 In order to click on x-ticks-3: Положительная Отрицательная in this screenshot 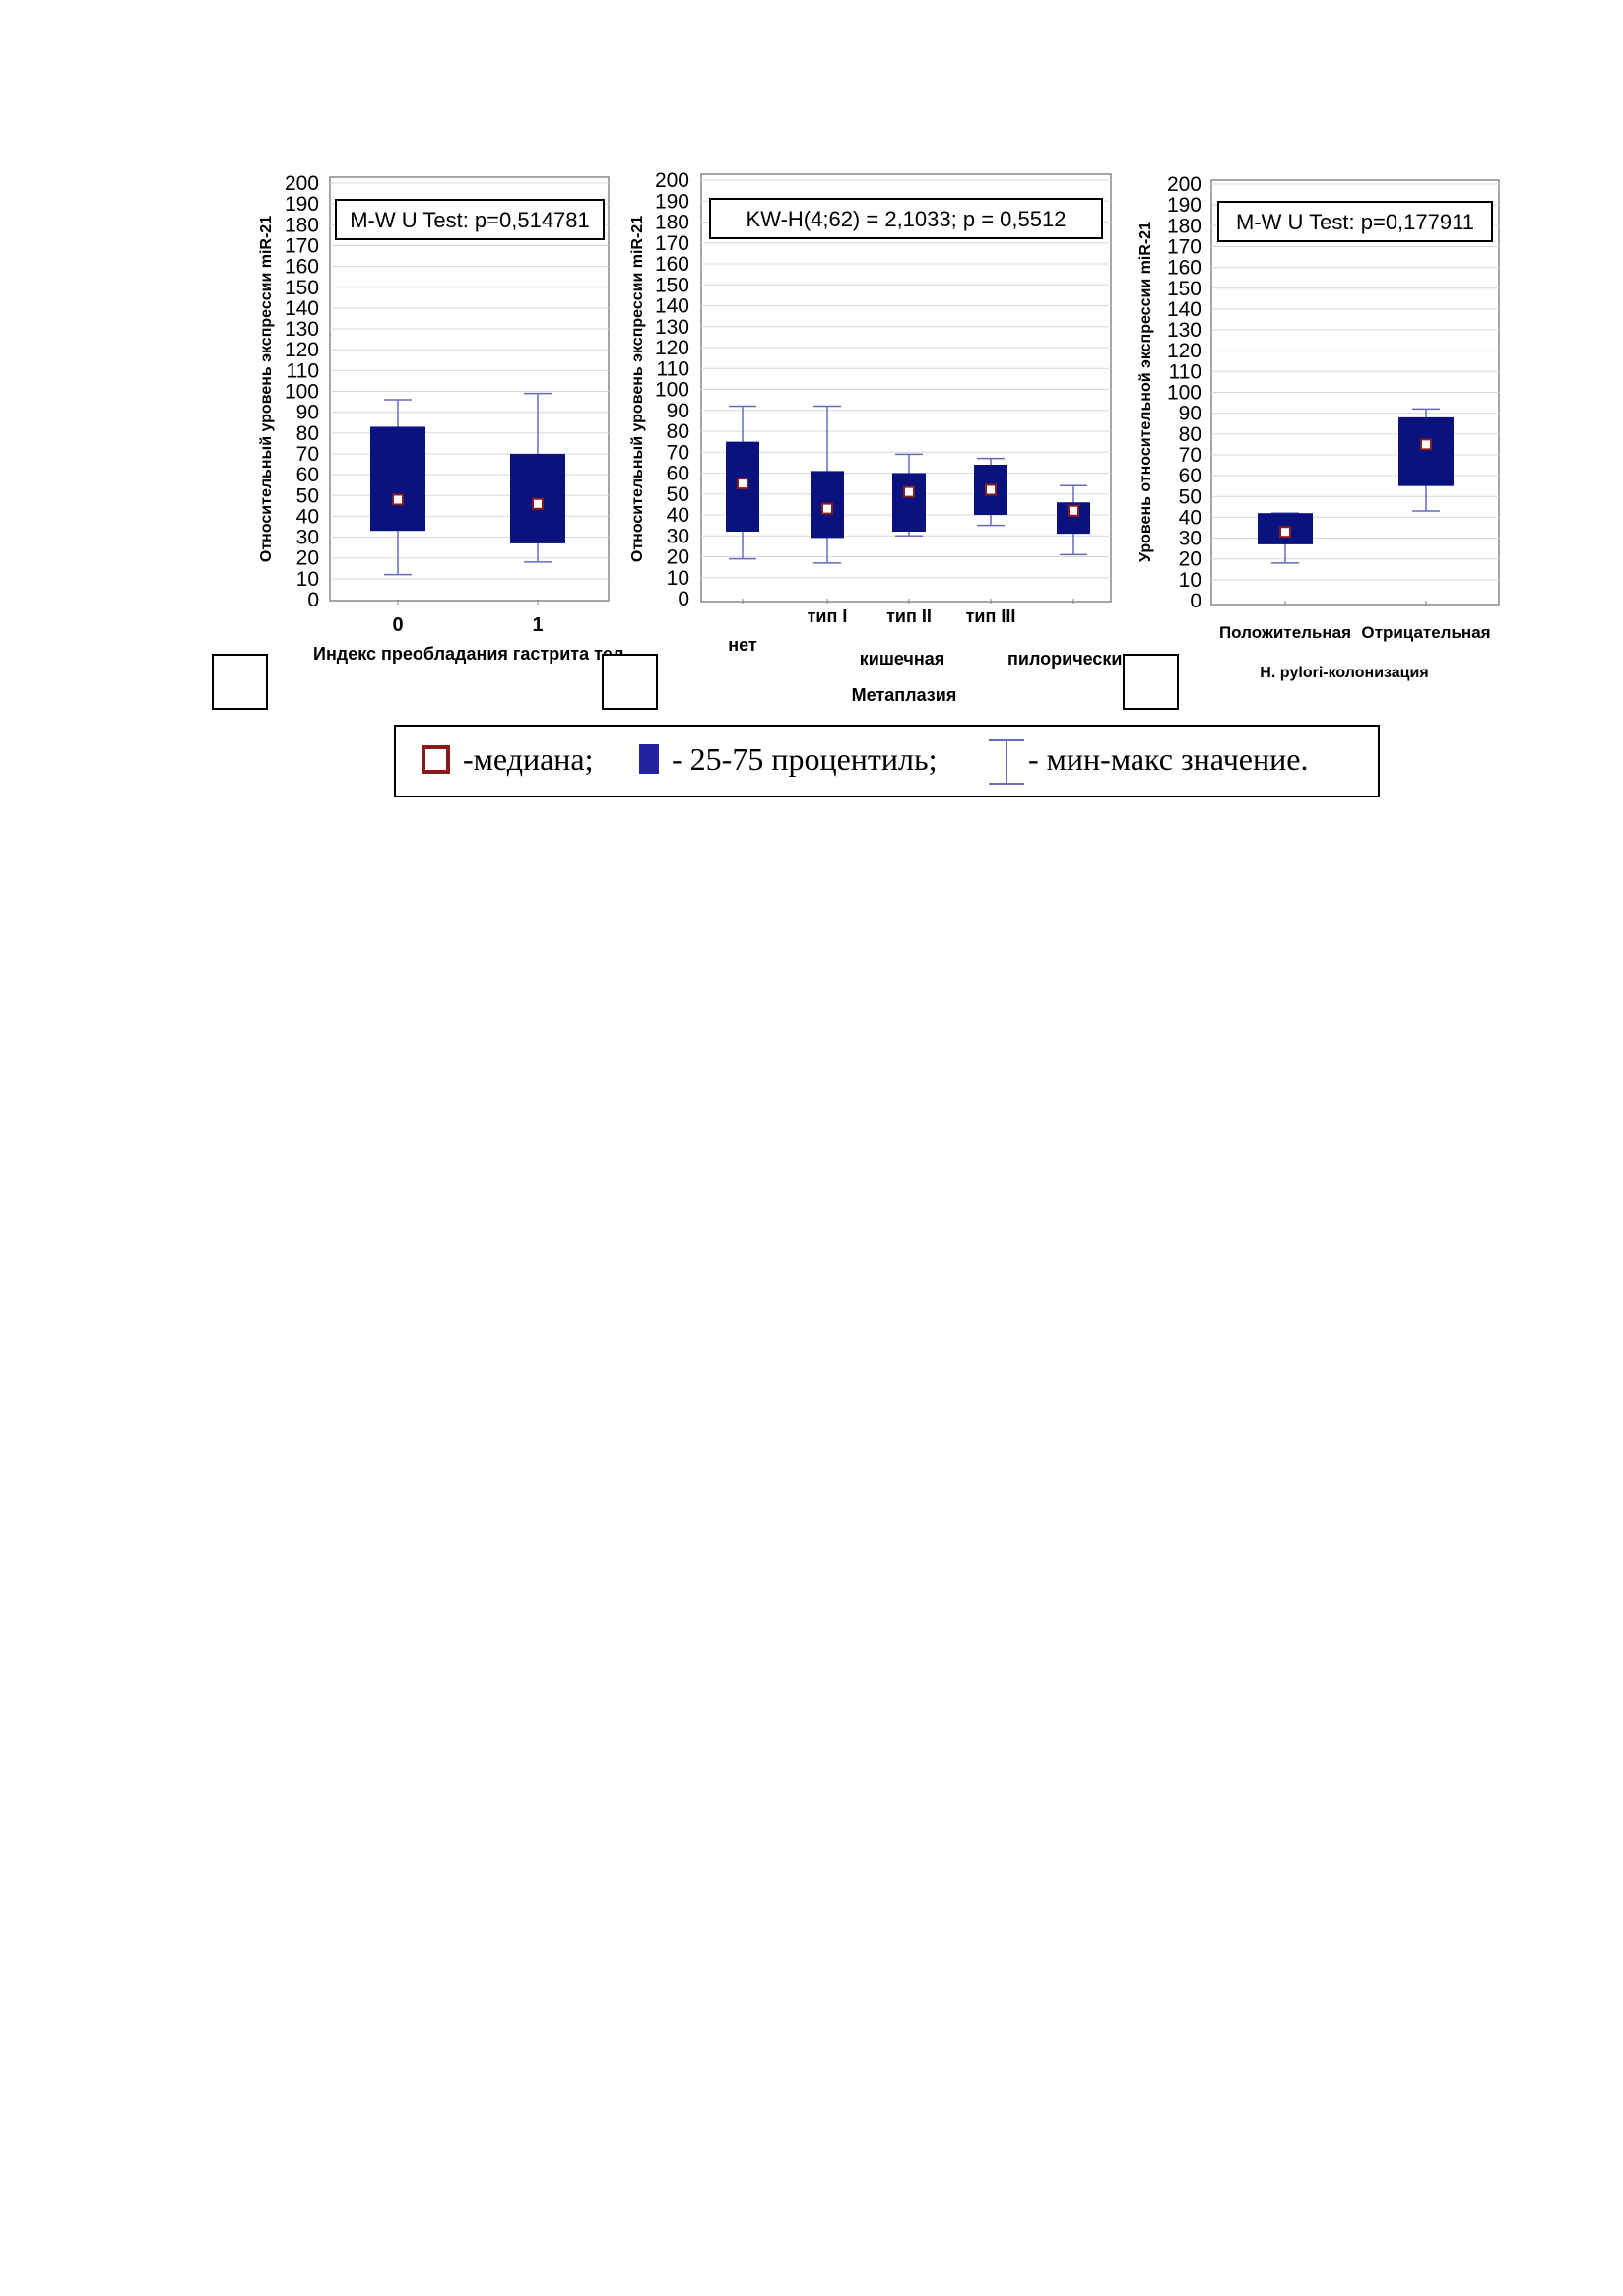, I will do `click(1355, 621)`.